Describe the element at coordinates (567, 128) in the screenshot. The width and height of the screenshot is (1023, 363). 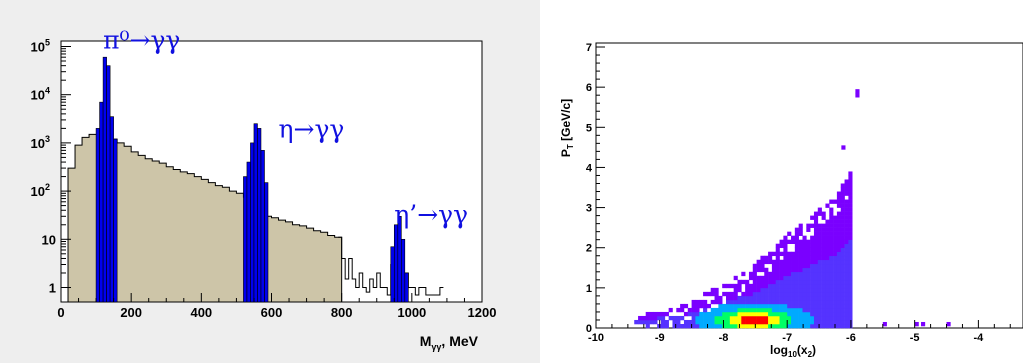
I see `right-ylabel: PT [GeV/c]` at that location.